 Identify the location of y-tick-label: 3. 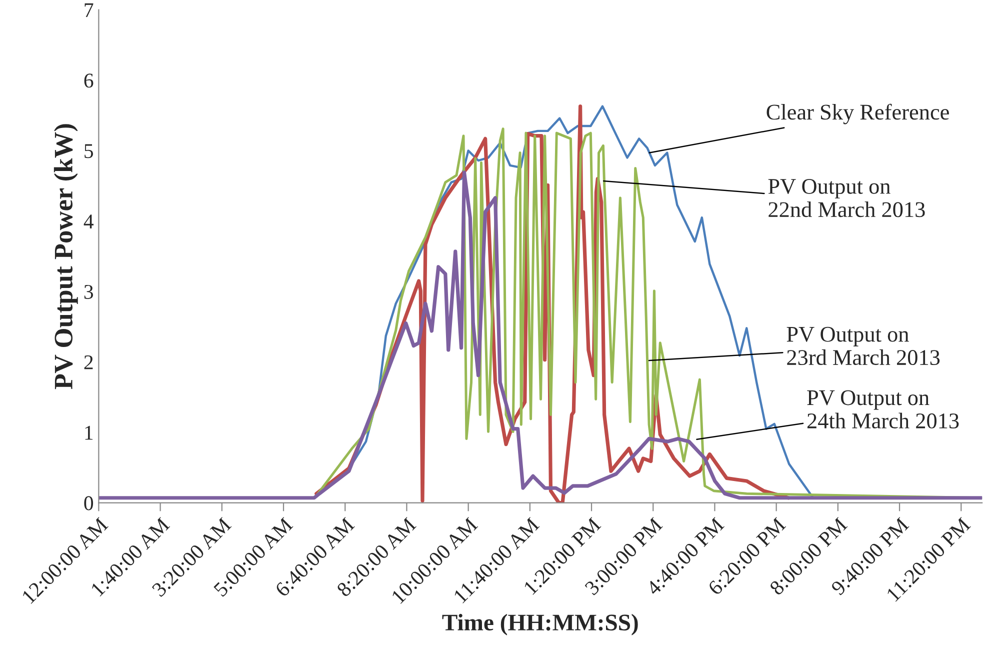
(89, 291).